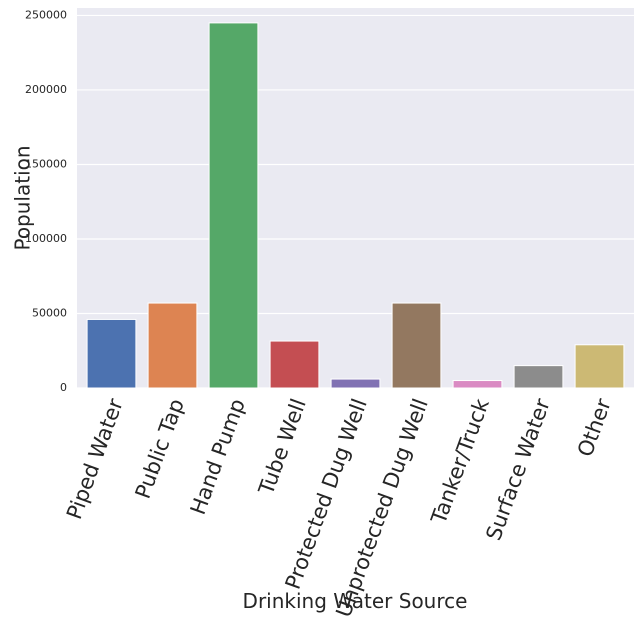  What do you see at coordinates (111, 353) in the screenshot?
I see `bar-piped-water` at bounding box center [111, 353].